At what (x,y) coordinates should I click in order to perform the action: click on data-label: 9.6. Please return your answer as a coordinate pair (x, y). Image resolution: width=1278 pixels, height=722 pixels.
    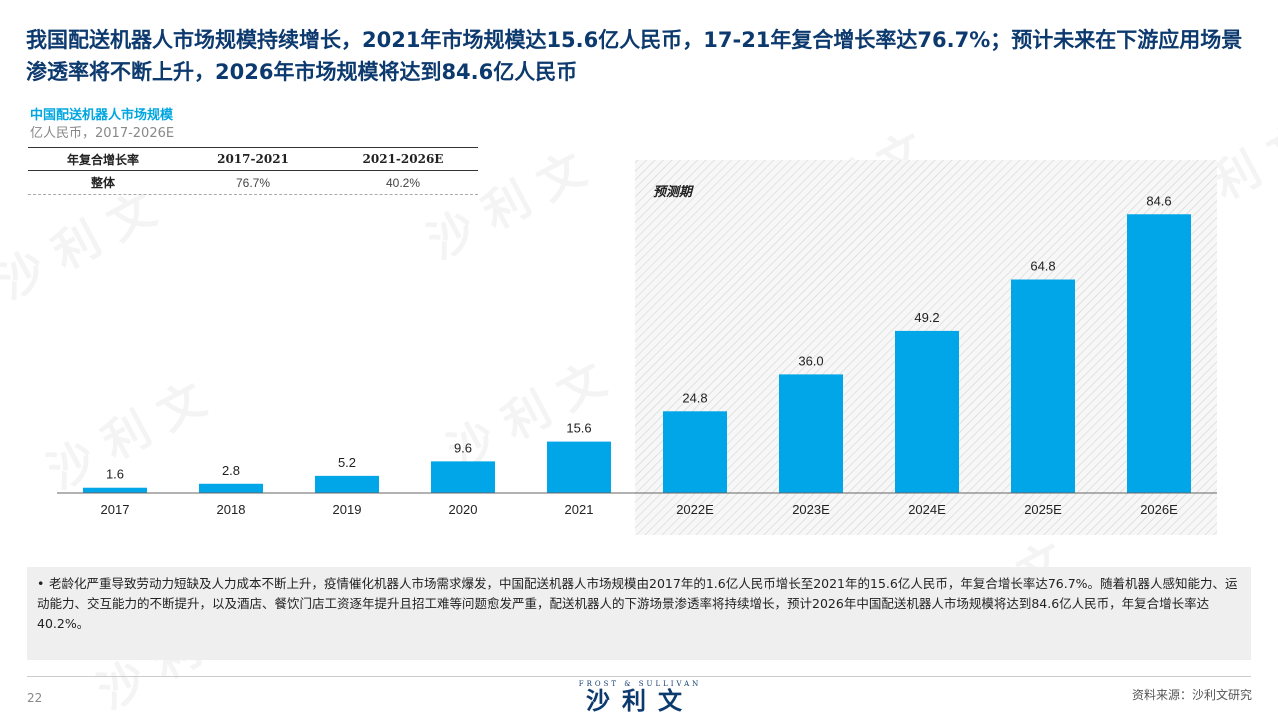
    Looking at the image, I should click on (463, 447).